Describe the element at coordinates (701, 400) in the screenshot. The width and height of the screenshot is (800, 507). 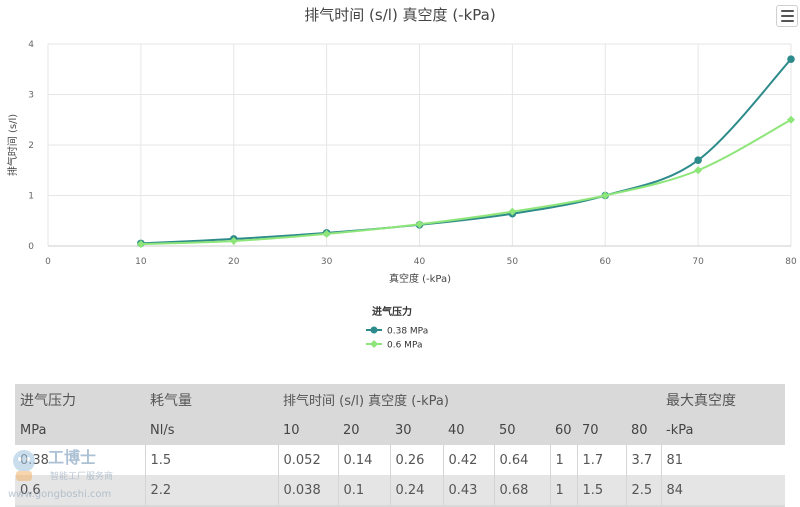
I see `header-max-vacuum: 最大真空度` at that location.